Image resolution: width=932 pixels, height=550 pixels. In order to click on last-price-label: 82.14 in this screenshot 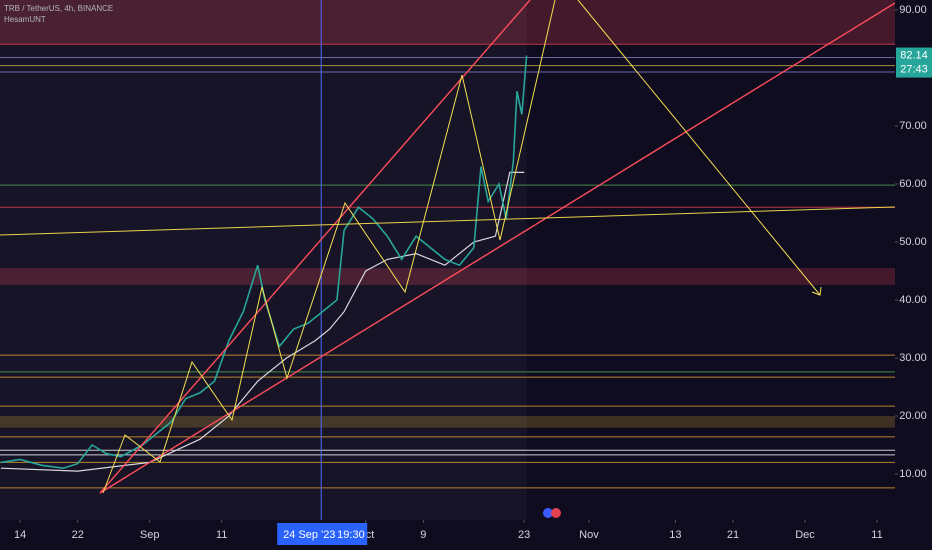, I will do `click(914, 55)`.